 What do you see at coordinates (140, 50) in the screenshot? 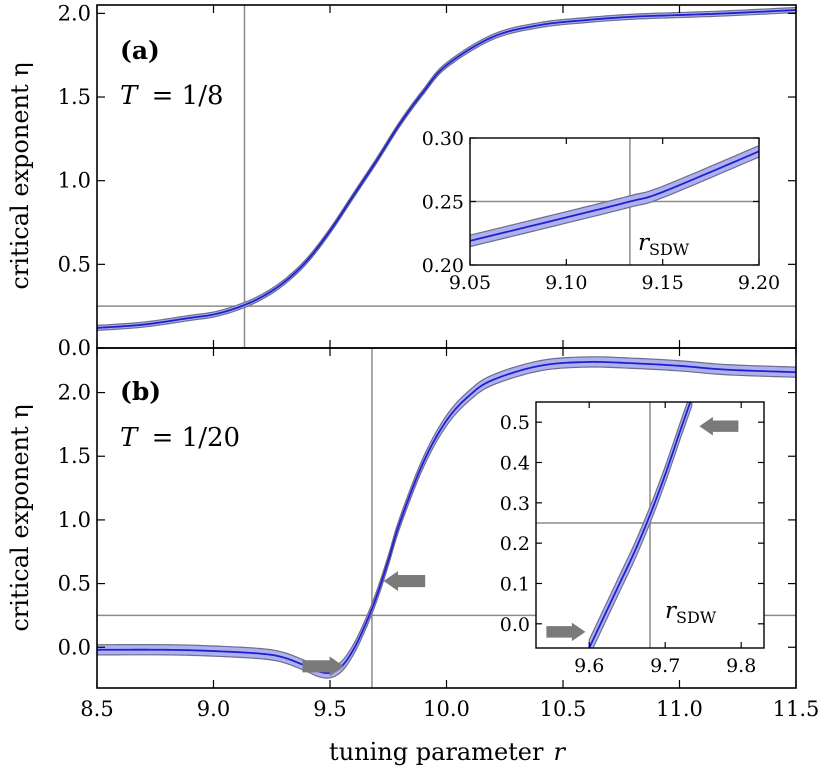
I see `panel-a-label: (a)` at bounding box center [140, 50].